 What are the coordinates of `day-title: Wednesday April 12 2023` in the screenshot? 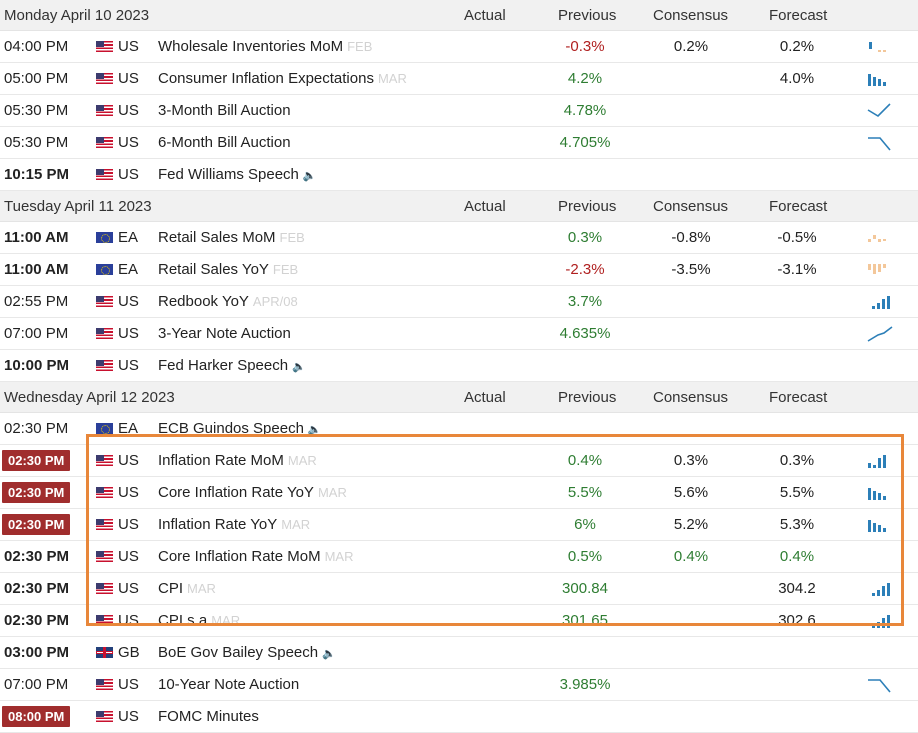 It's located at (89, 397).